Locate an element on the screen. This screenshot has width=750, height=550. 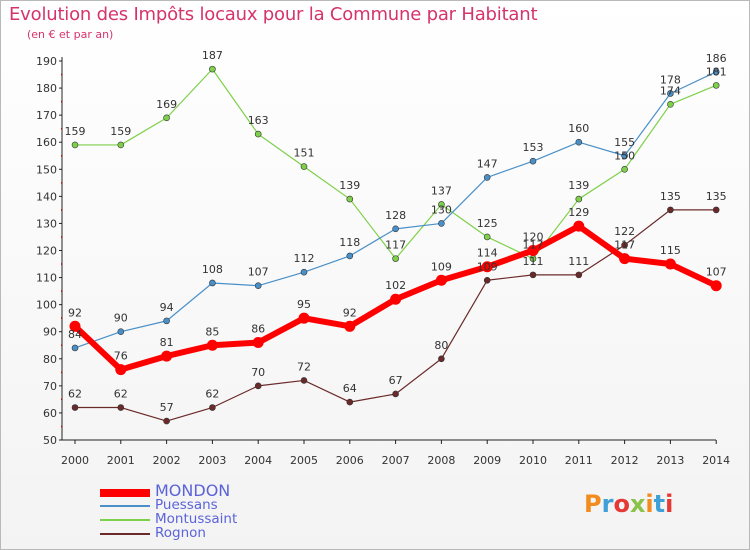
data-label: 150 is located at coordinates (624, 155).